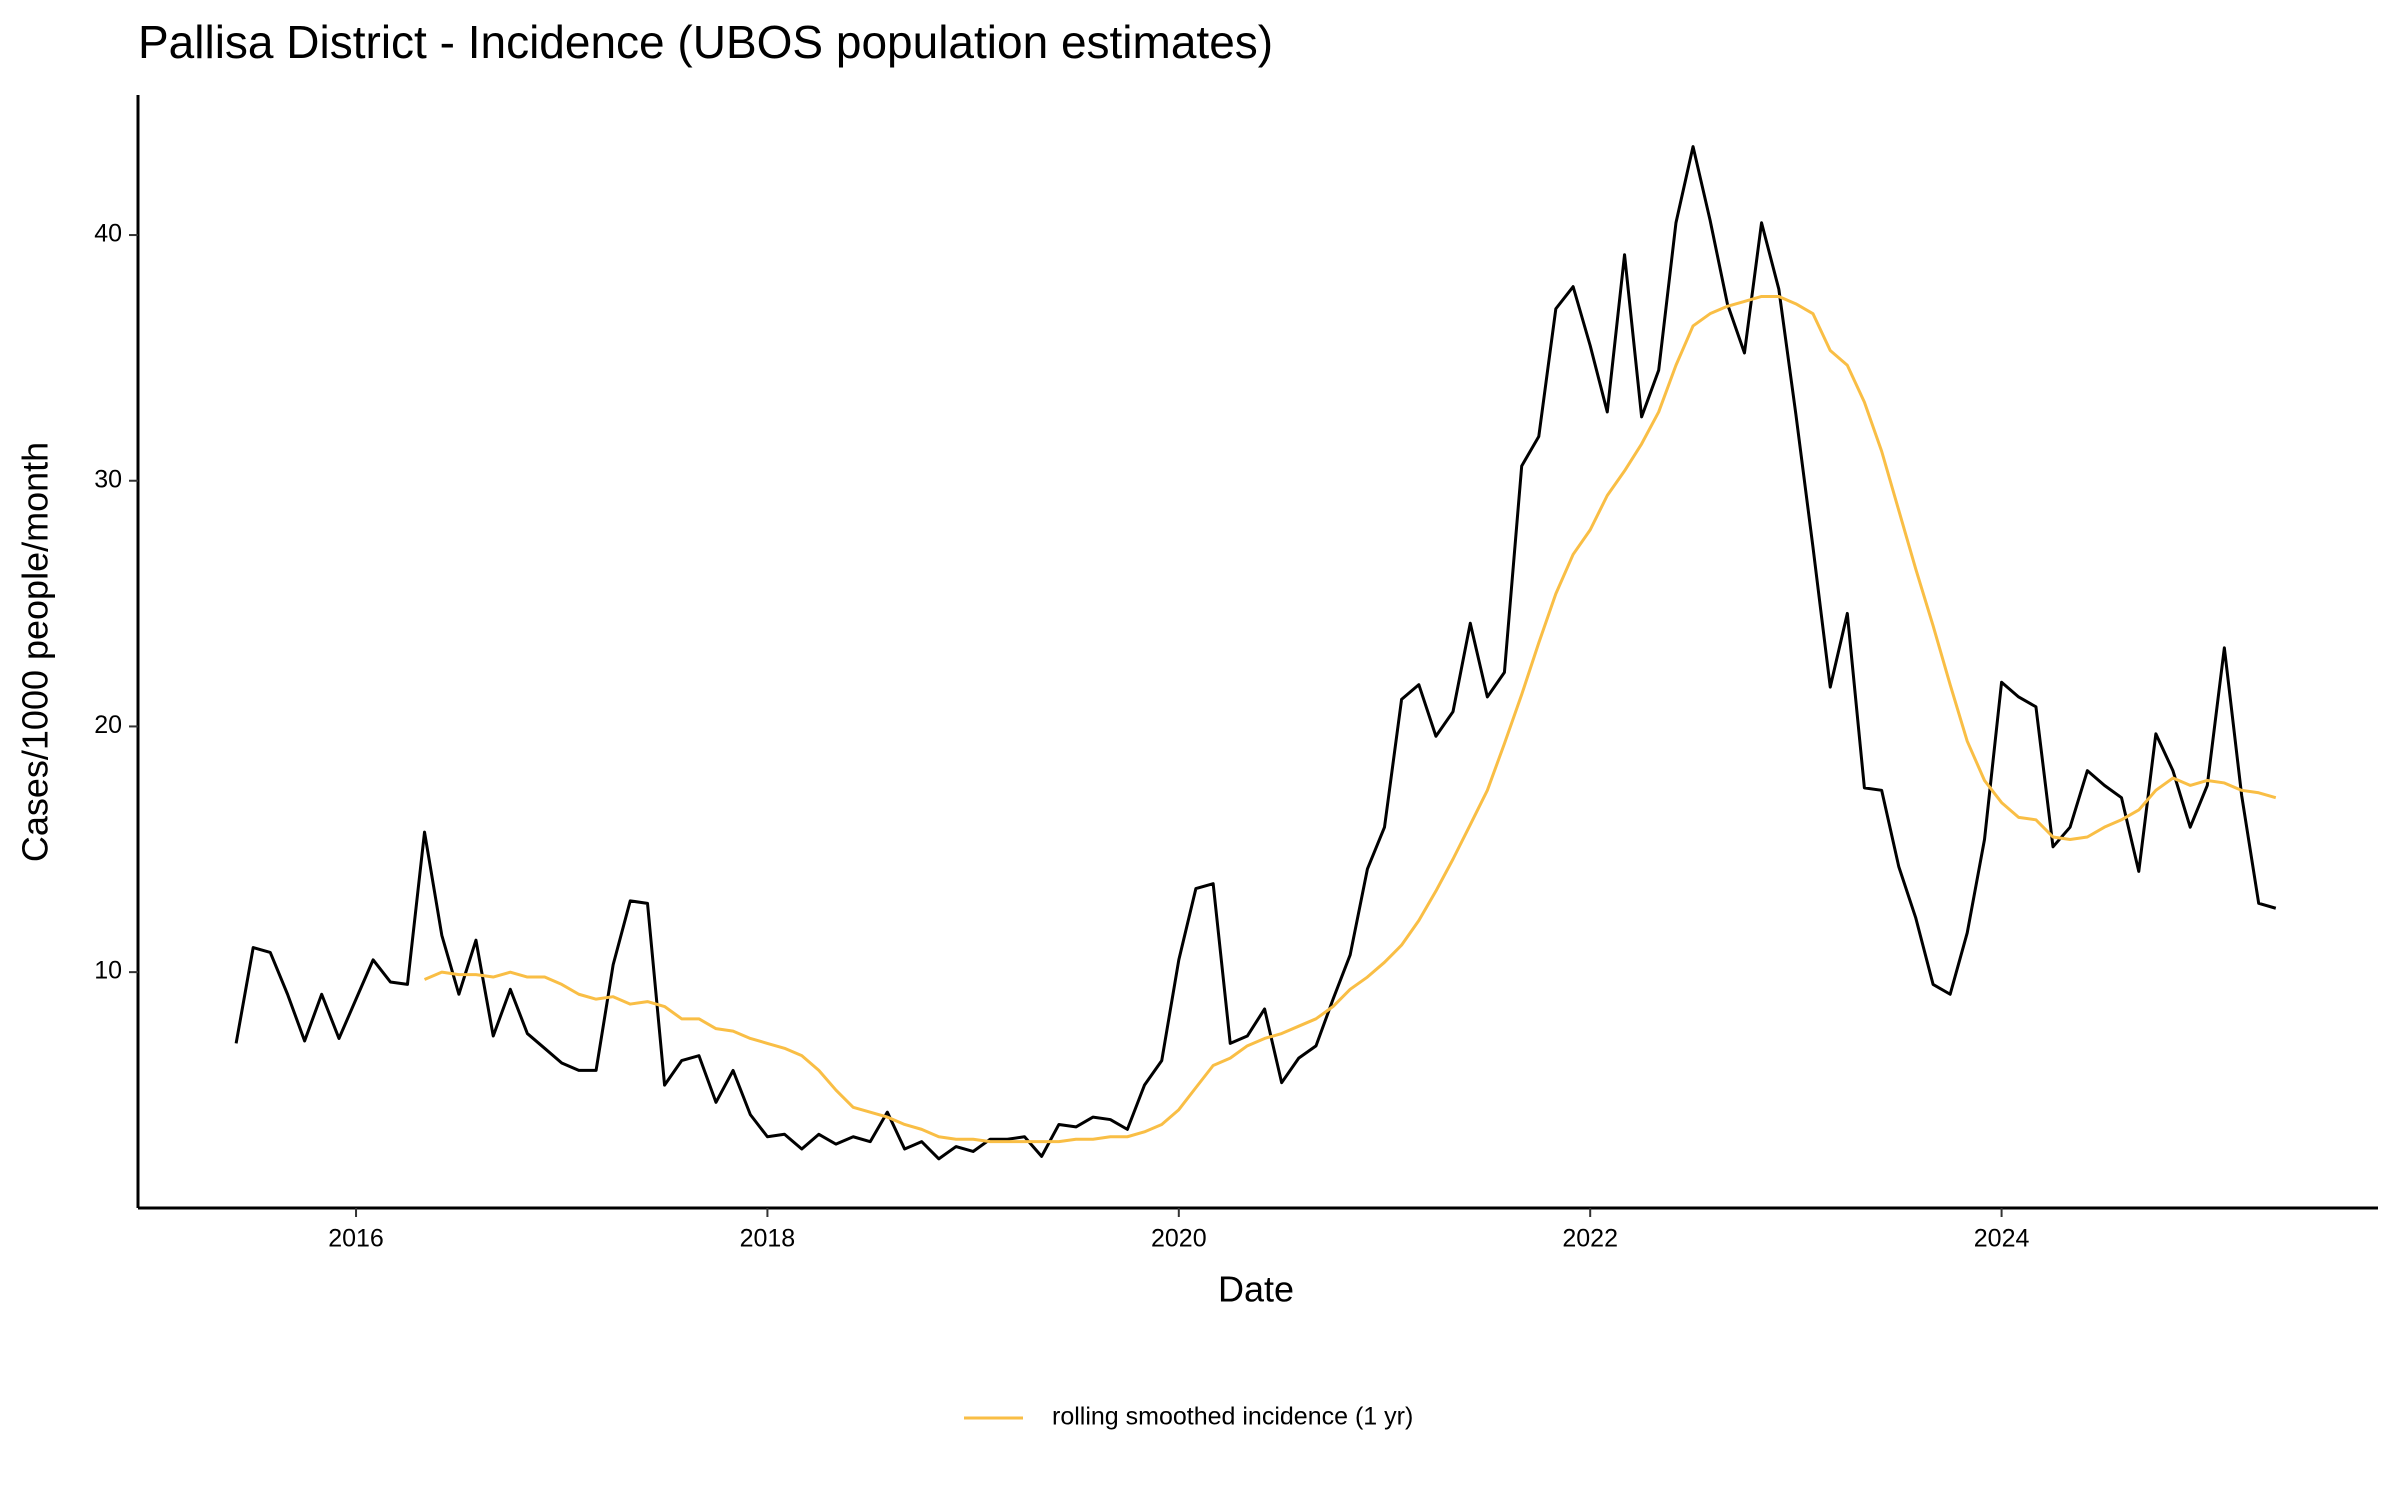  What do you see at coordinates (768, 1239) in the screenshot?
I see `x-tick-label: 2018` at bounding box center [768, 1239].